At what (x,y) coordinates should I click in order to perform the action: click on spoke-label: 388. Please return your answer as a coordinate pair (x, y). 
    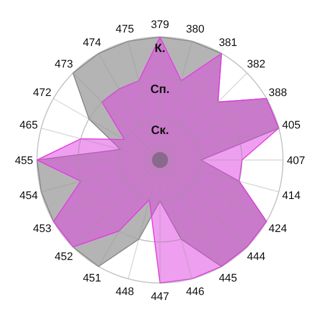
    Looking at the image, I should click on (277, 92).